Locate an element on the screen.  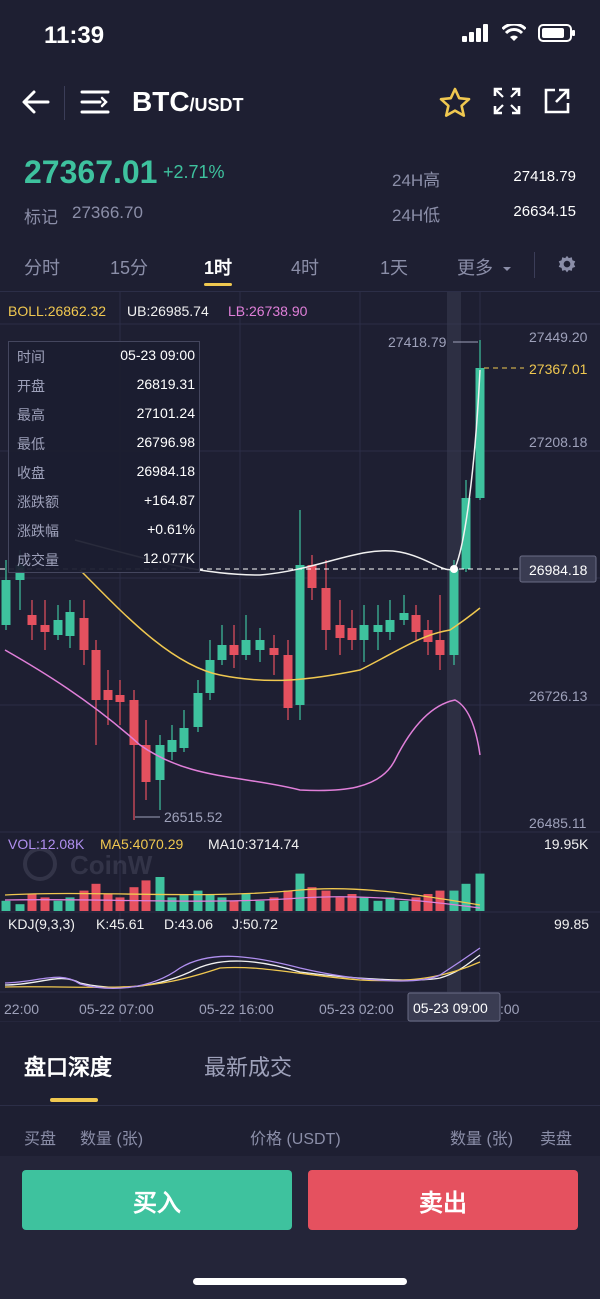
fullscreen-icon is located at coordinates (507, 101).